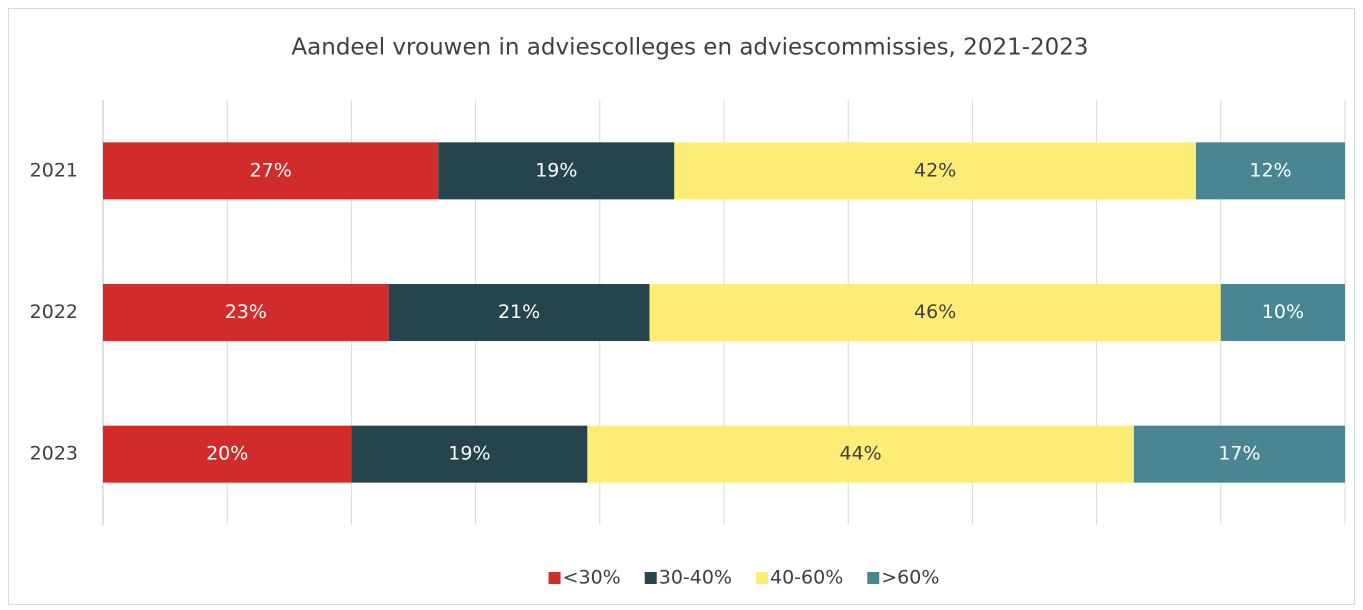 This screenshot has width=1363, height=610. I want to click on value-label: 21%, so click(519, 312).